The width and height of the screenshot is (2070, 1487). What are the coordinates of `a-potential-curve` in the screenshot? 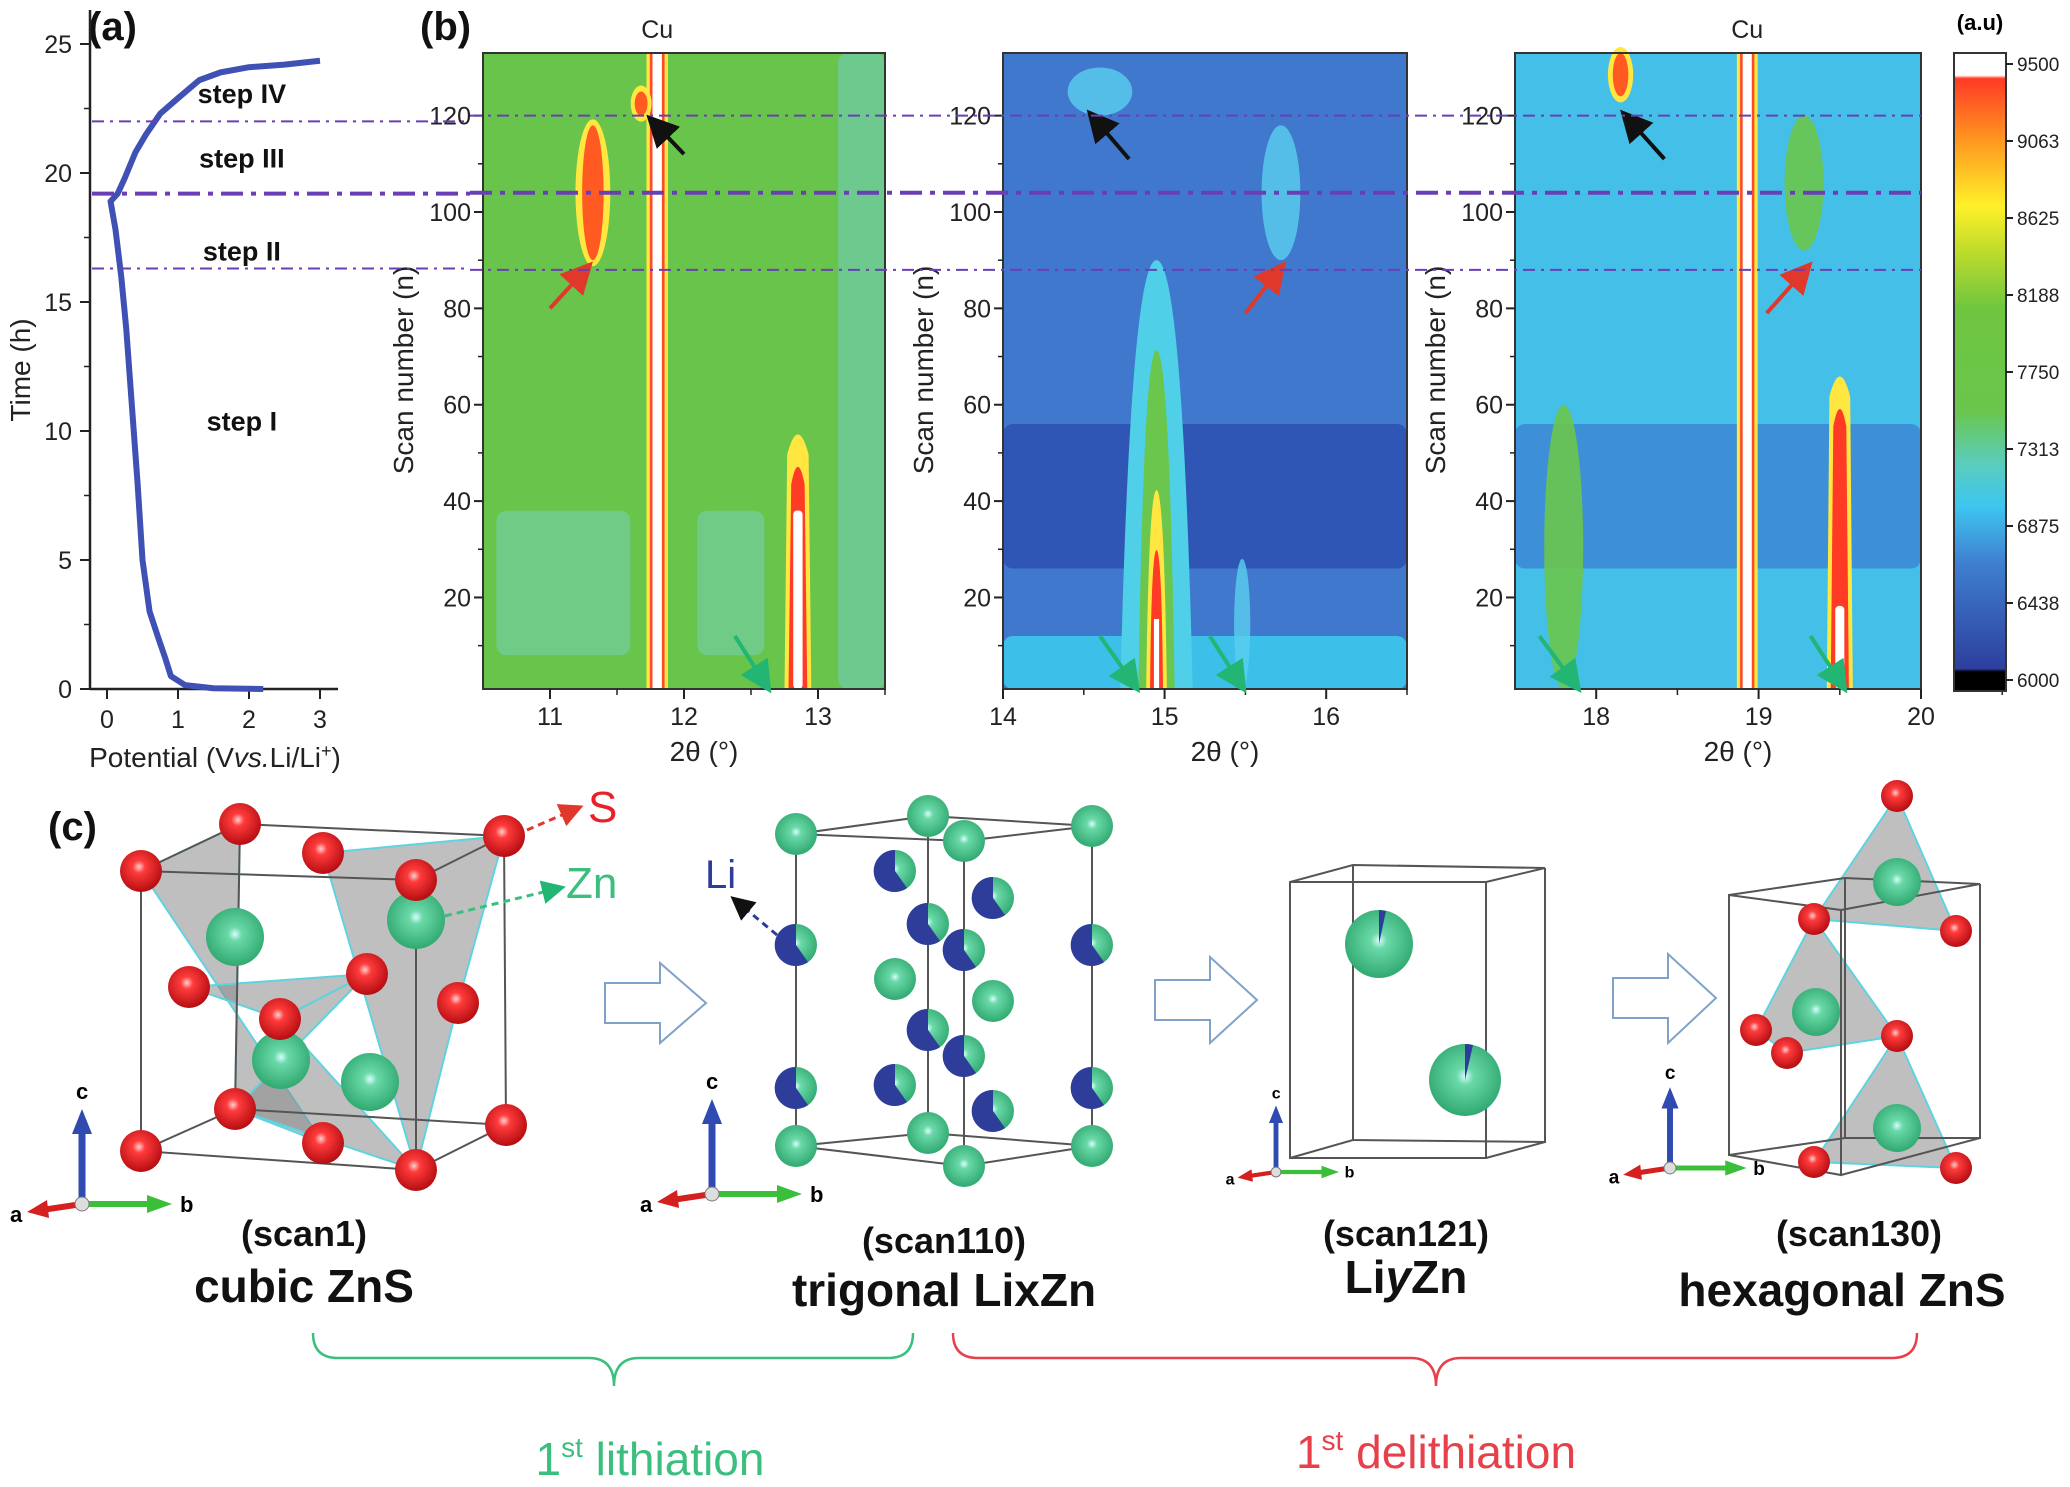 It's located at (214, 374).